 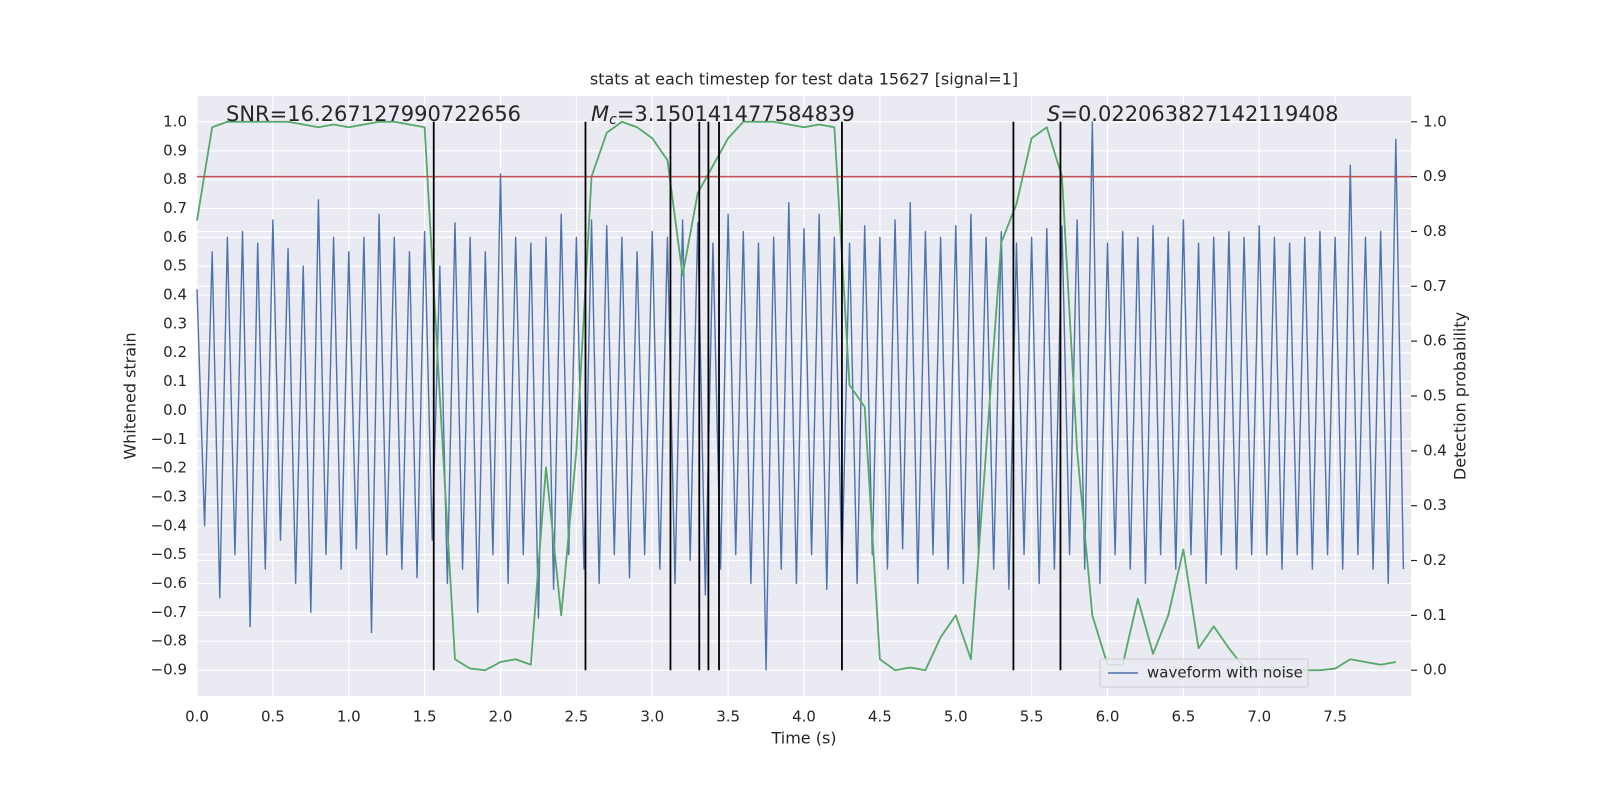 I want to click on annotation-symbol: M, so click(x=600, y=114).